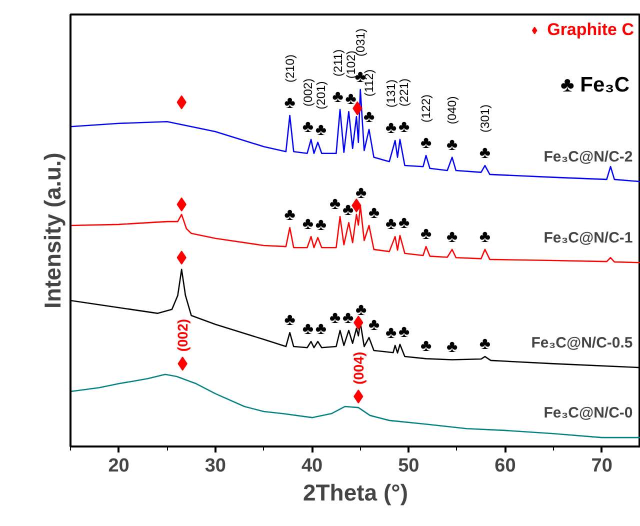 The height and width of the screenshot is (526, 640). Describe the element at coordinates (391, 94) in the screenshot. I see `annotation: (131)` at that location.